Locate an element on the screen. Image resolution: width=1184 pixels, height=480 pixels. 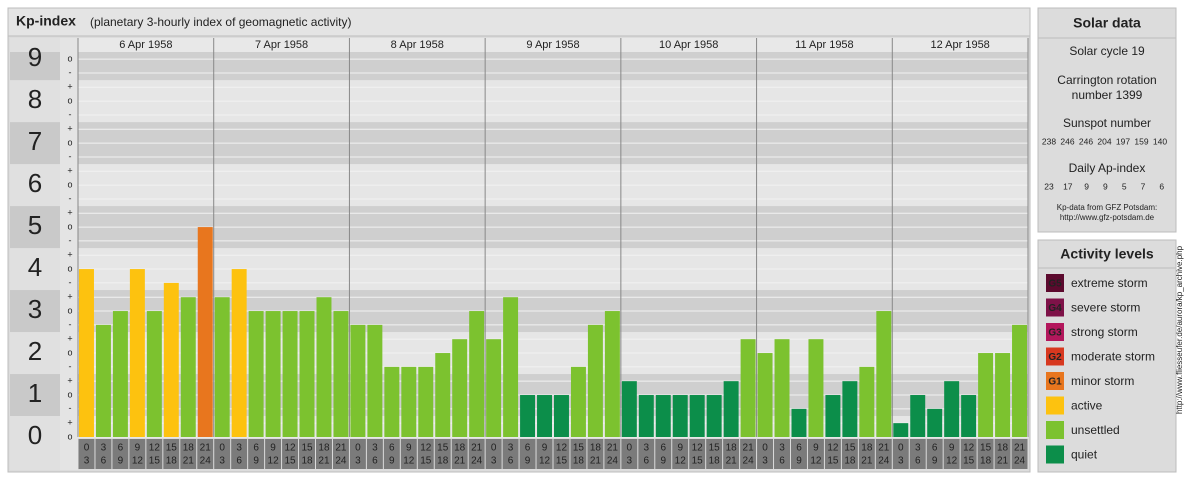
sunspot-number: 246 is located at coordinates (1067, 141).